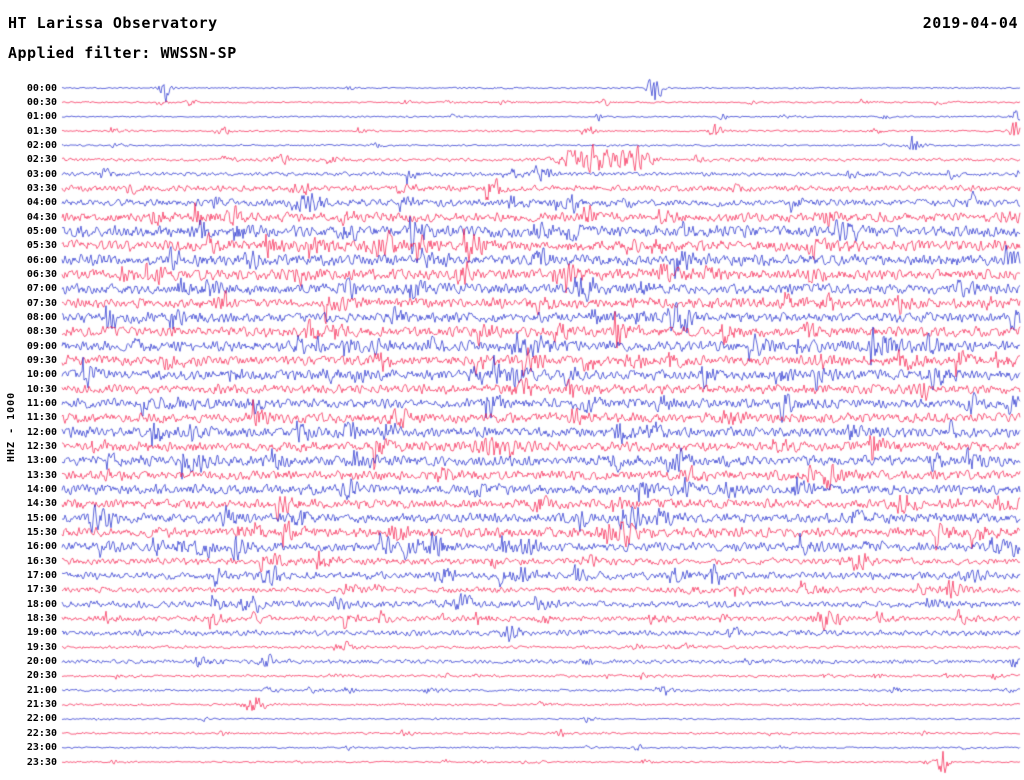 This screenshot has width=1024, height=780. I want to click on trace-time-label: 18:00, so click(41, 604).